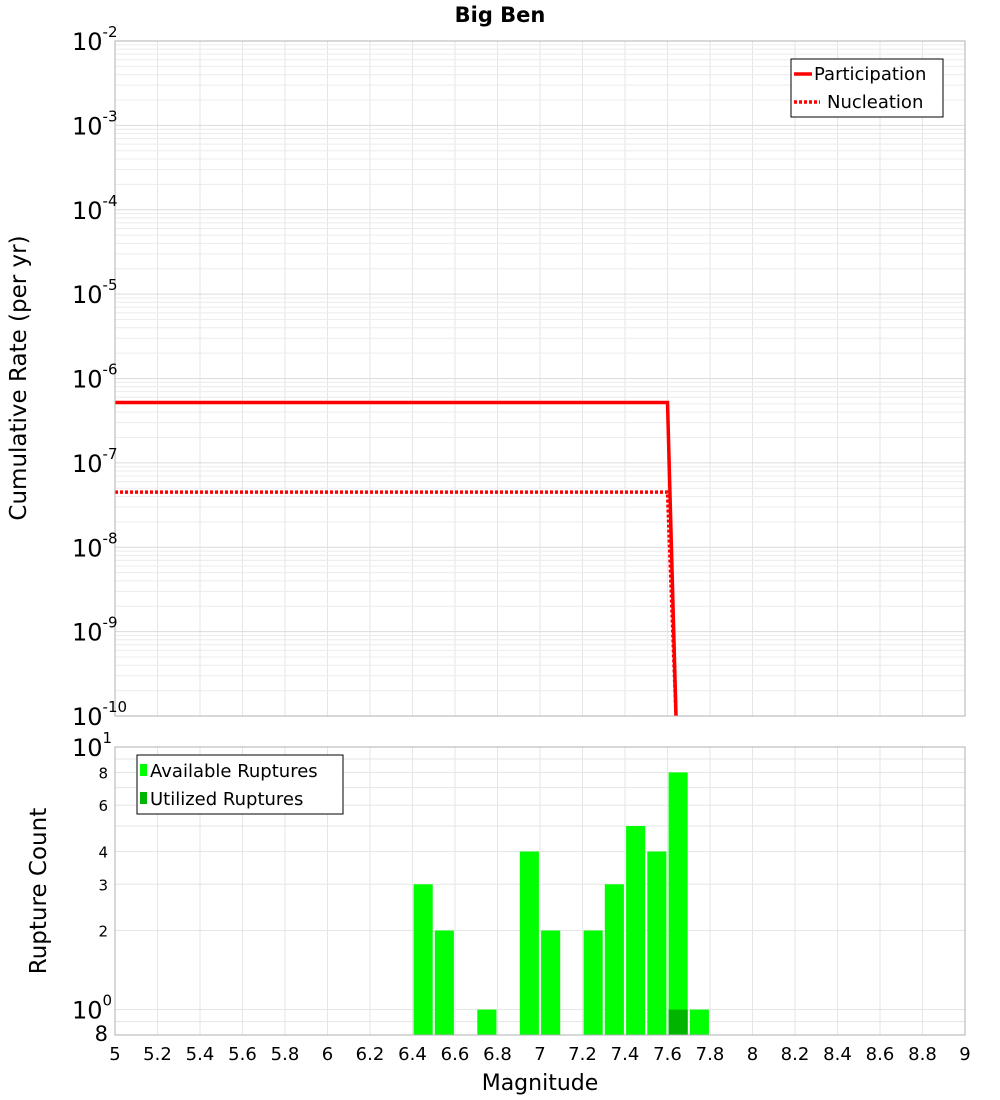 This screenshot has width=1000, height=1100. What do you see at coordinates (157, 1054) in the screenshot?
I see `x-tick-label: 5.2` at bounding box center [157, 1054].